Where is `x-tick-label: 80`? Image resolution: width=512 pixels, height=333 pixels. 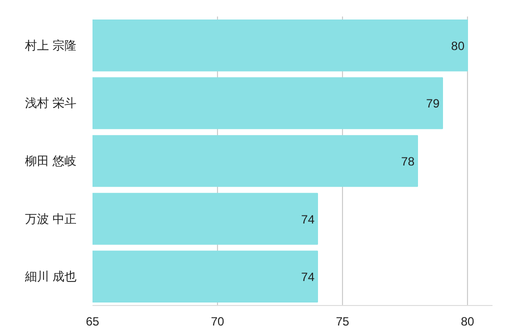 x-tick-label: 80 is located at coordinates (467, 321).